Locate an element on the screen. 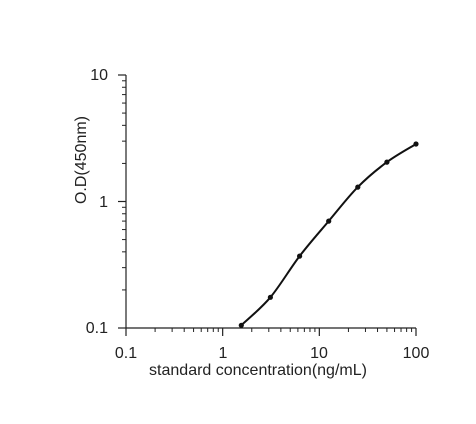  y-axis-major-ticks is located at coordinates (122, 201).